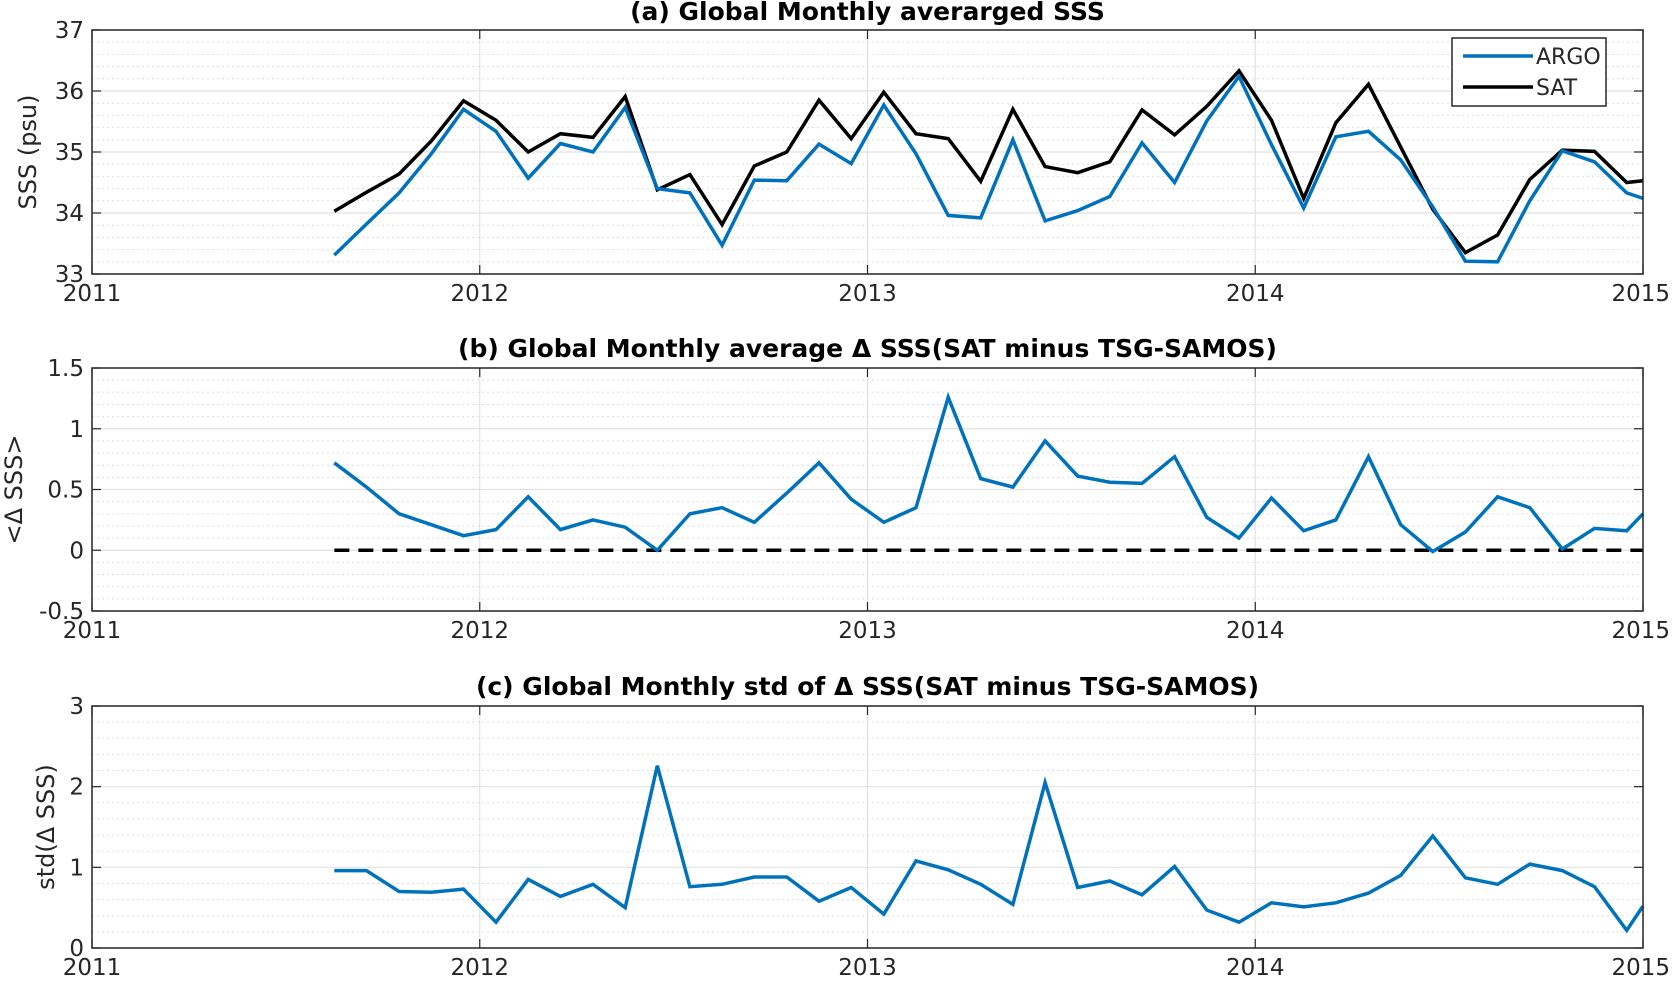 The image size is (1672, 982). I want to click on y-tick-label: 2, so click(76, 788).